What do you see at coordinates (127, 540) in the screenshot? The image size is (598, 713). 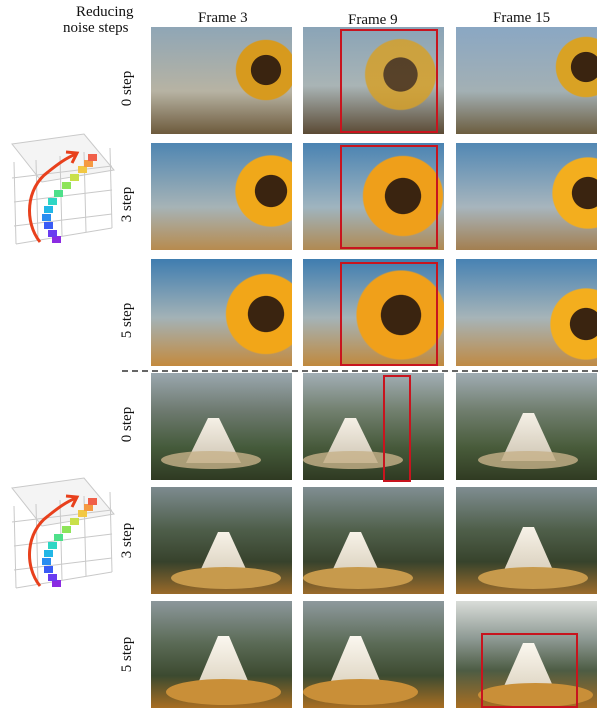 I see `row-label-temple-3: 3 step` at bounding box center [127, 540].